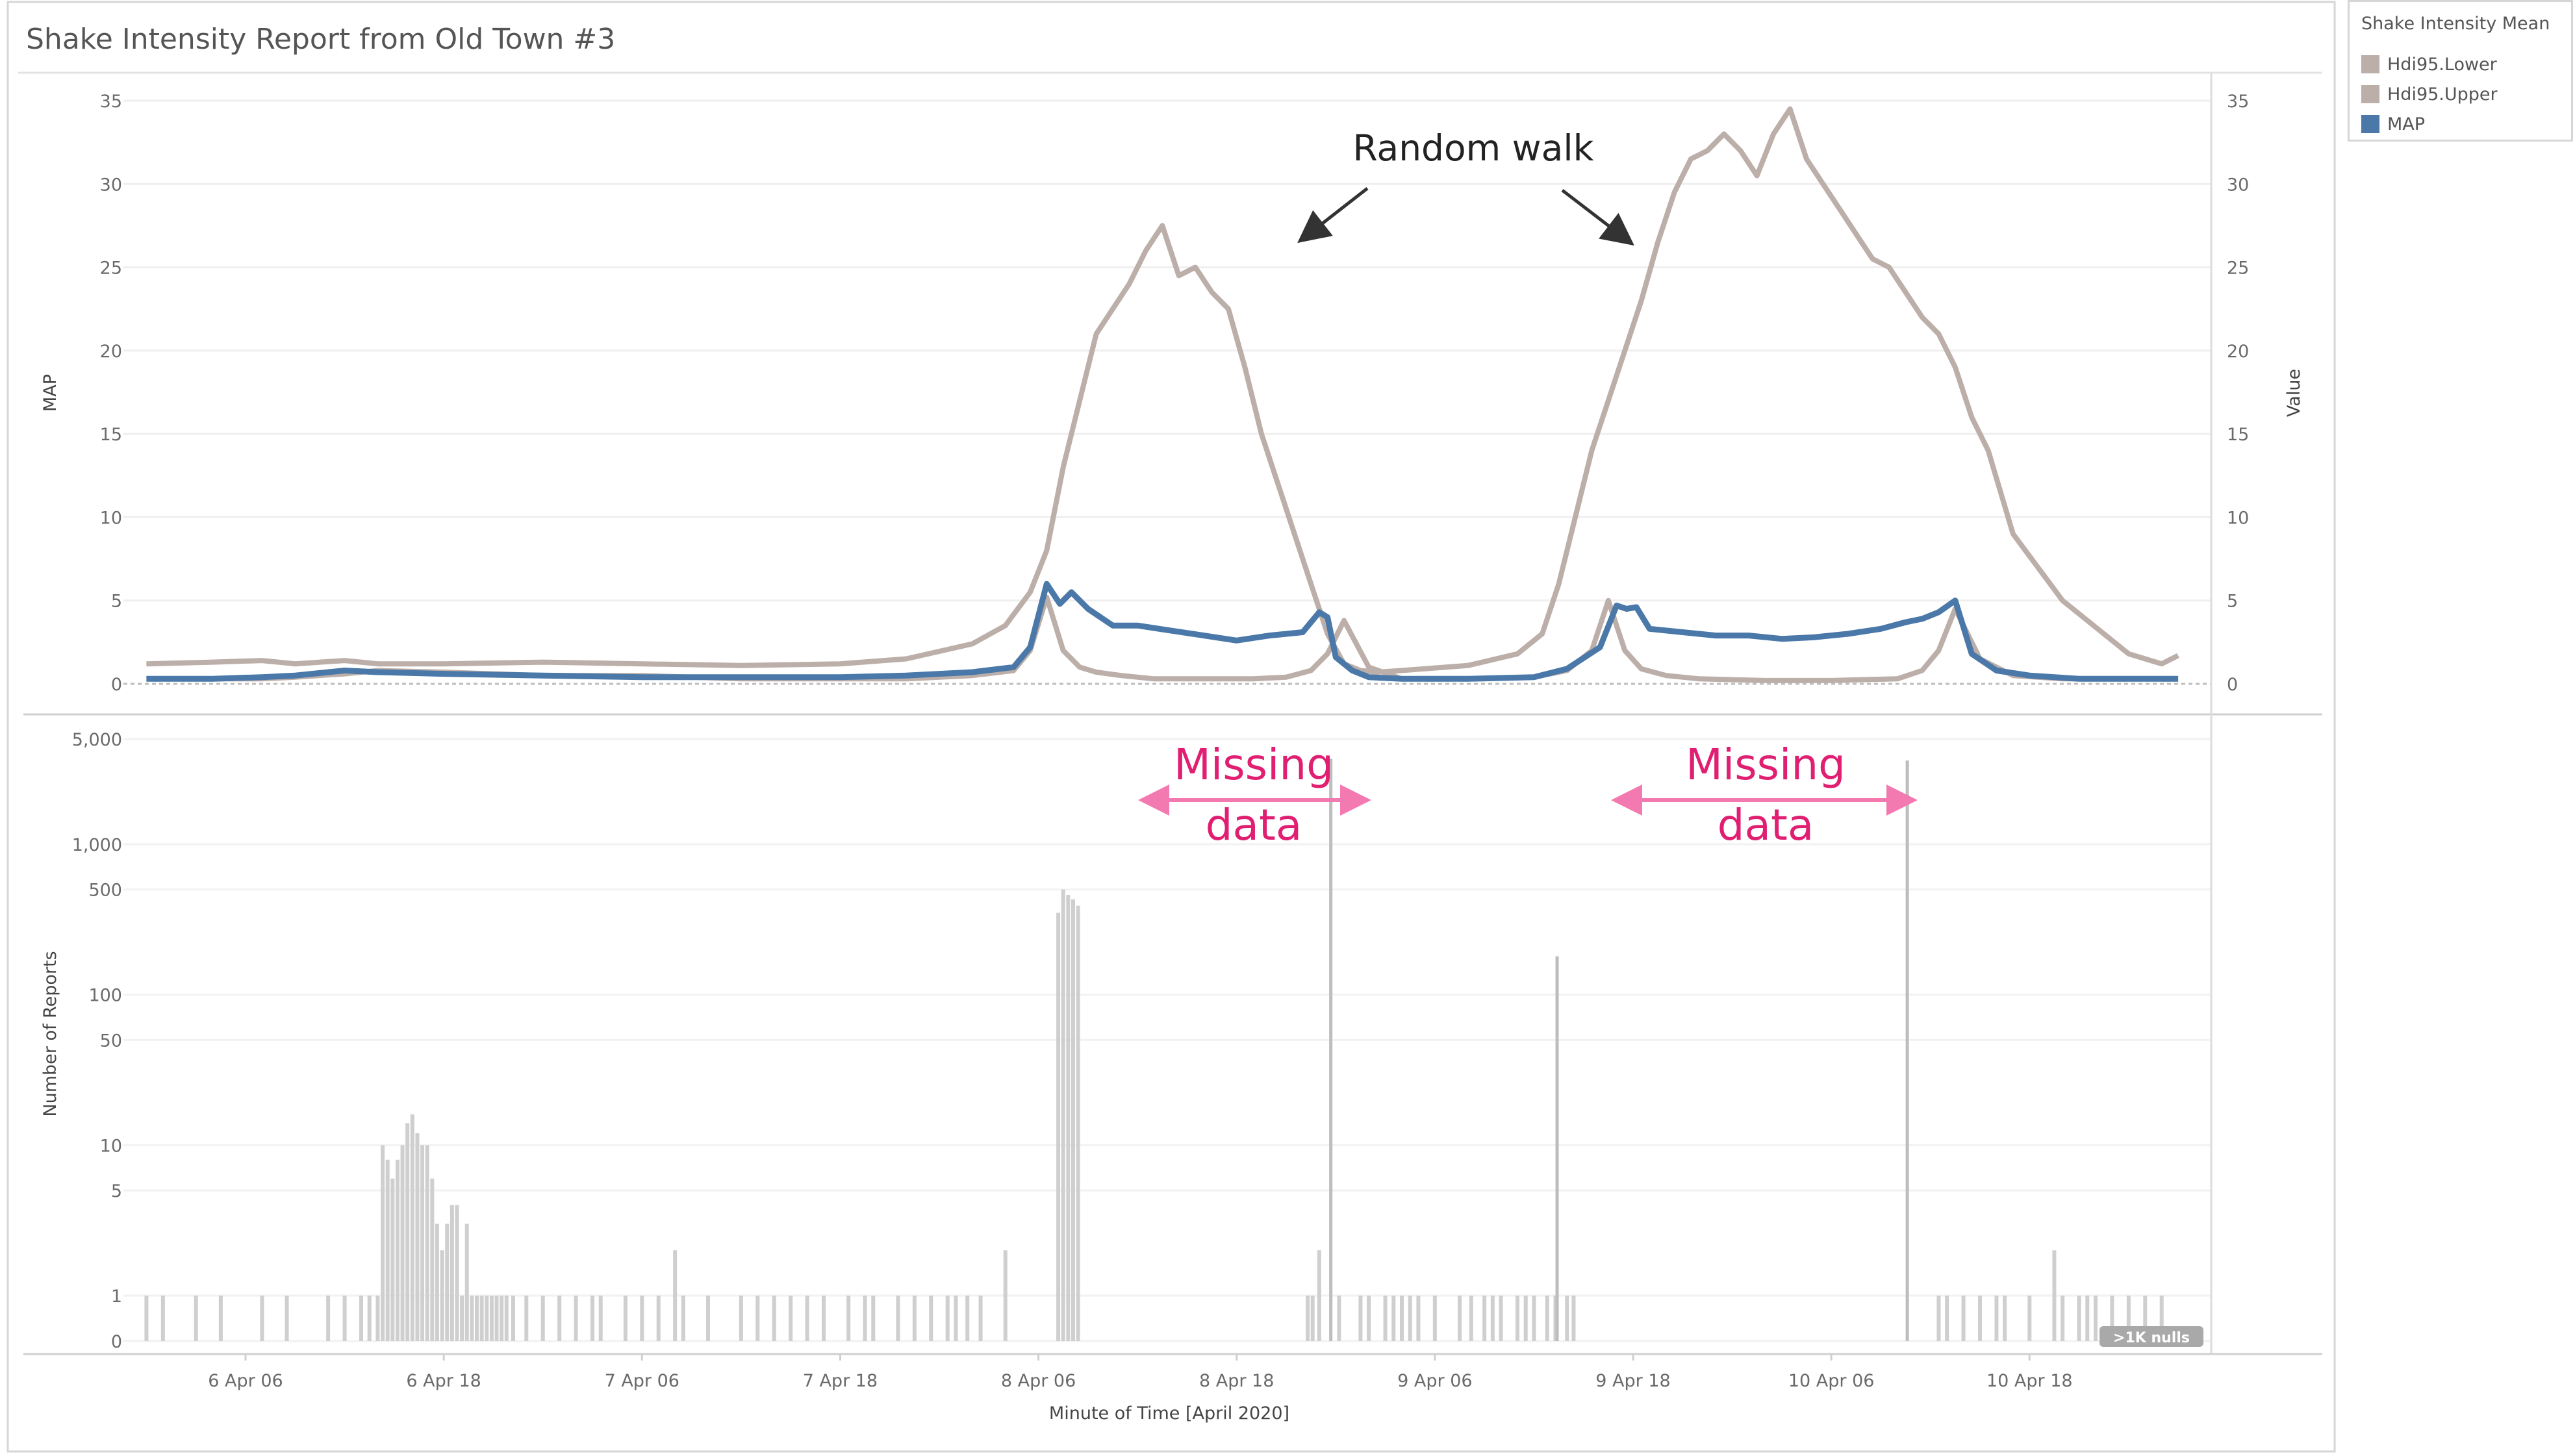 This screenshot has width=2575, height=1456. What do you see at coordinates (1766, 765) in the screenshot?
I see `annotation-missing-2-line1: Missing` at bounding box center [1766, 765].